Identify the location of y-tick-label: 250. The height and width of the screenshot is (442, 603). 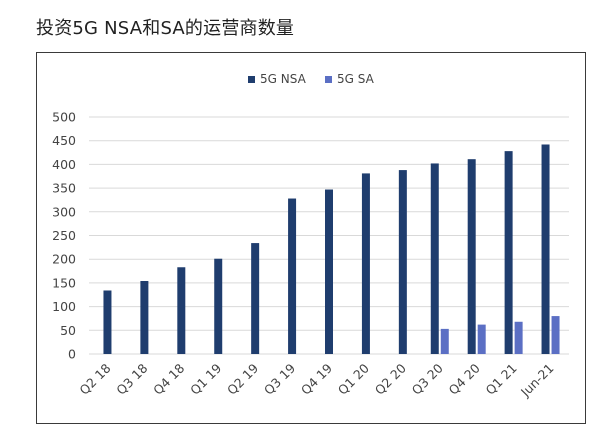
(64, 235).